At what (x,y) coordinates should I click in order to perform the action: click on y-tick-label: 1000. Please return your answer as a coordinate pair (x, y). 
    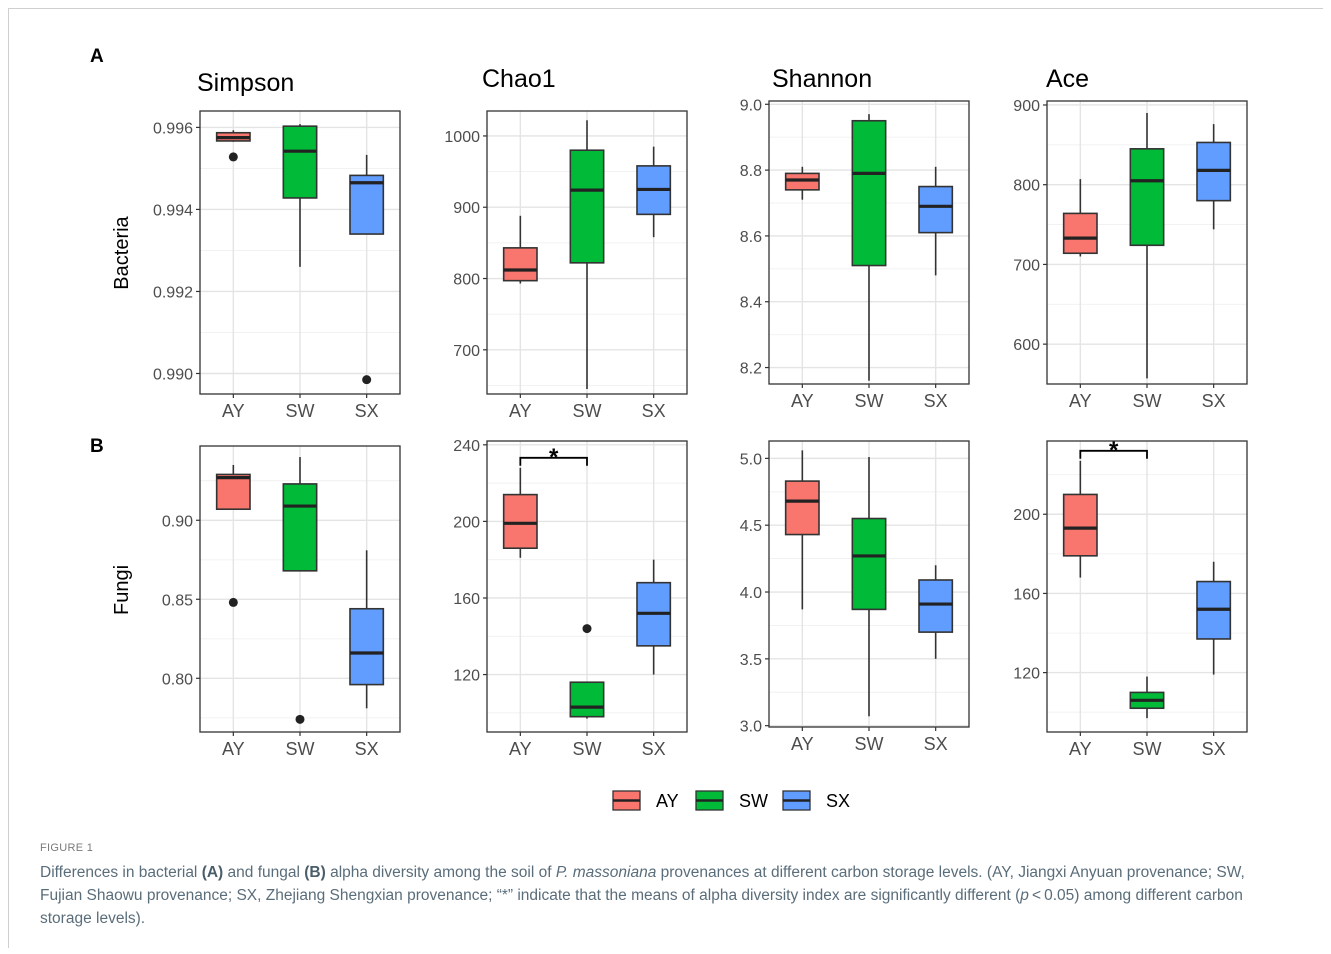
    Looking at the image, I should click on (462, 137).